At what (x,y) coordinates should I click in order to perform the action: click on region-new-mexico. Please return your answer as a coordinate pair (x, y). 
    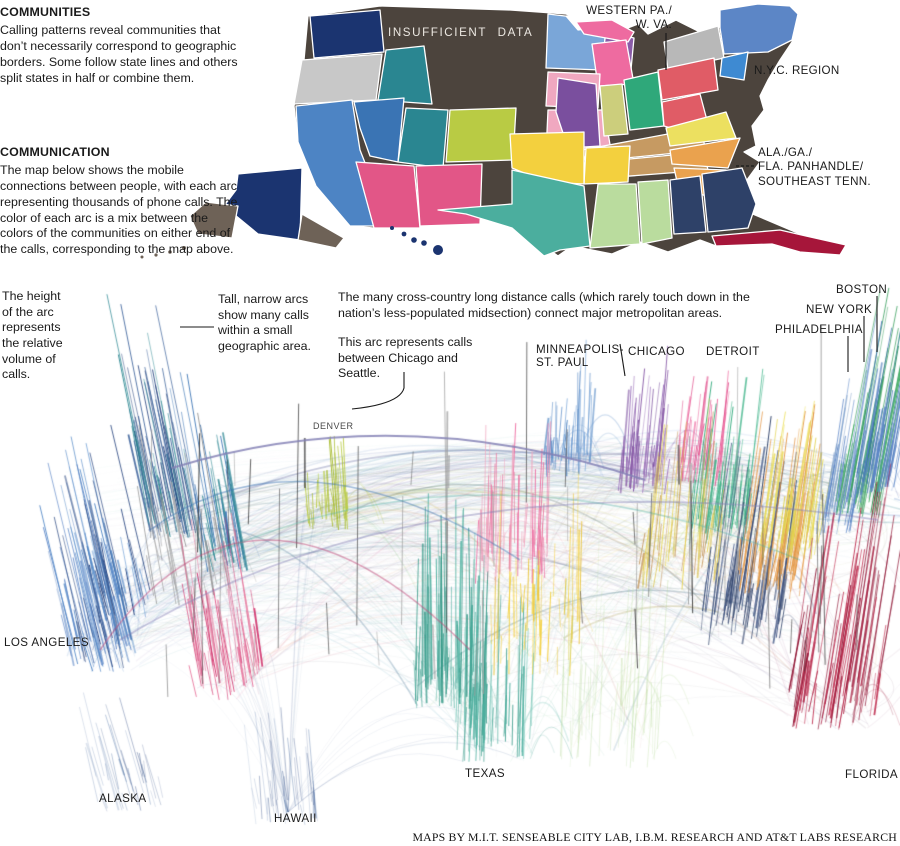
    Looking at the image, I should click on (449, 195).